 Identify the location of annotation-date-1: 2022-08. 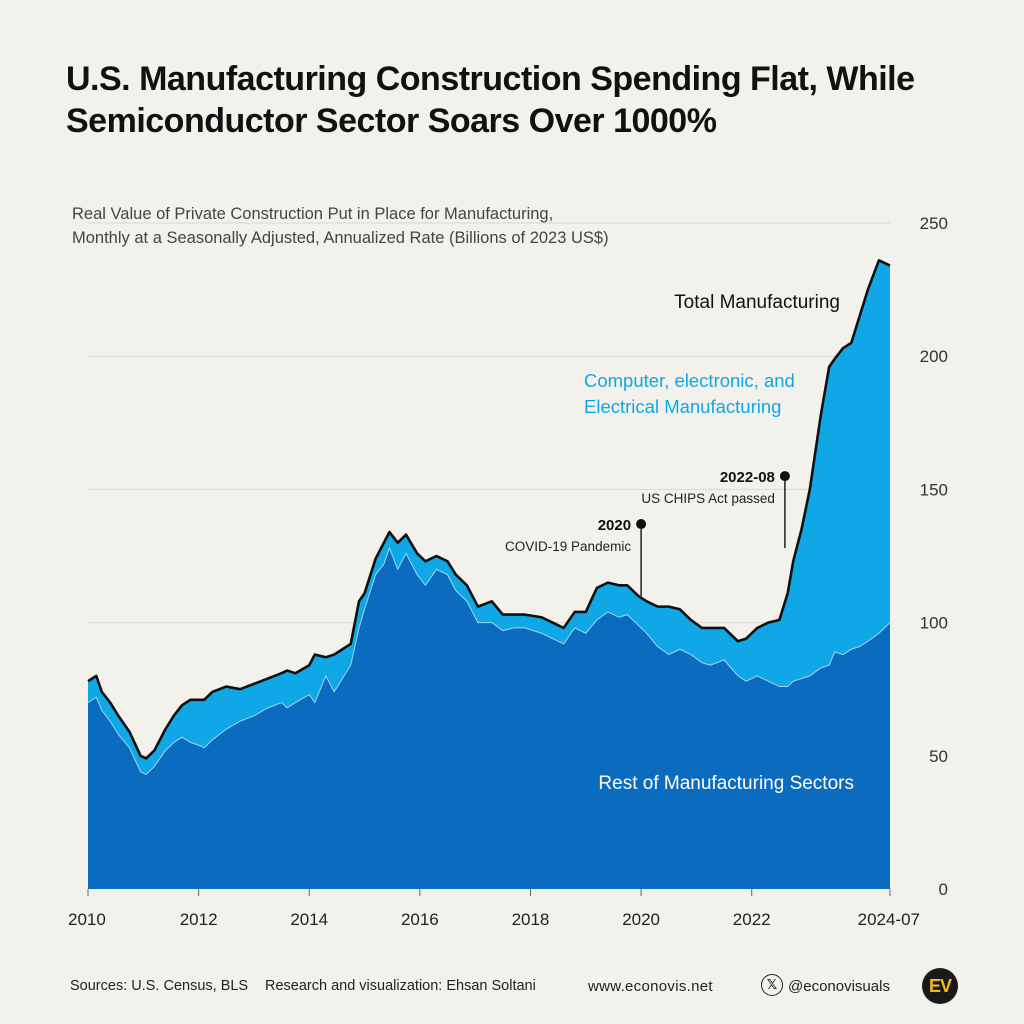
(747, 477).